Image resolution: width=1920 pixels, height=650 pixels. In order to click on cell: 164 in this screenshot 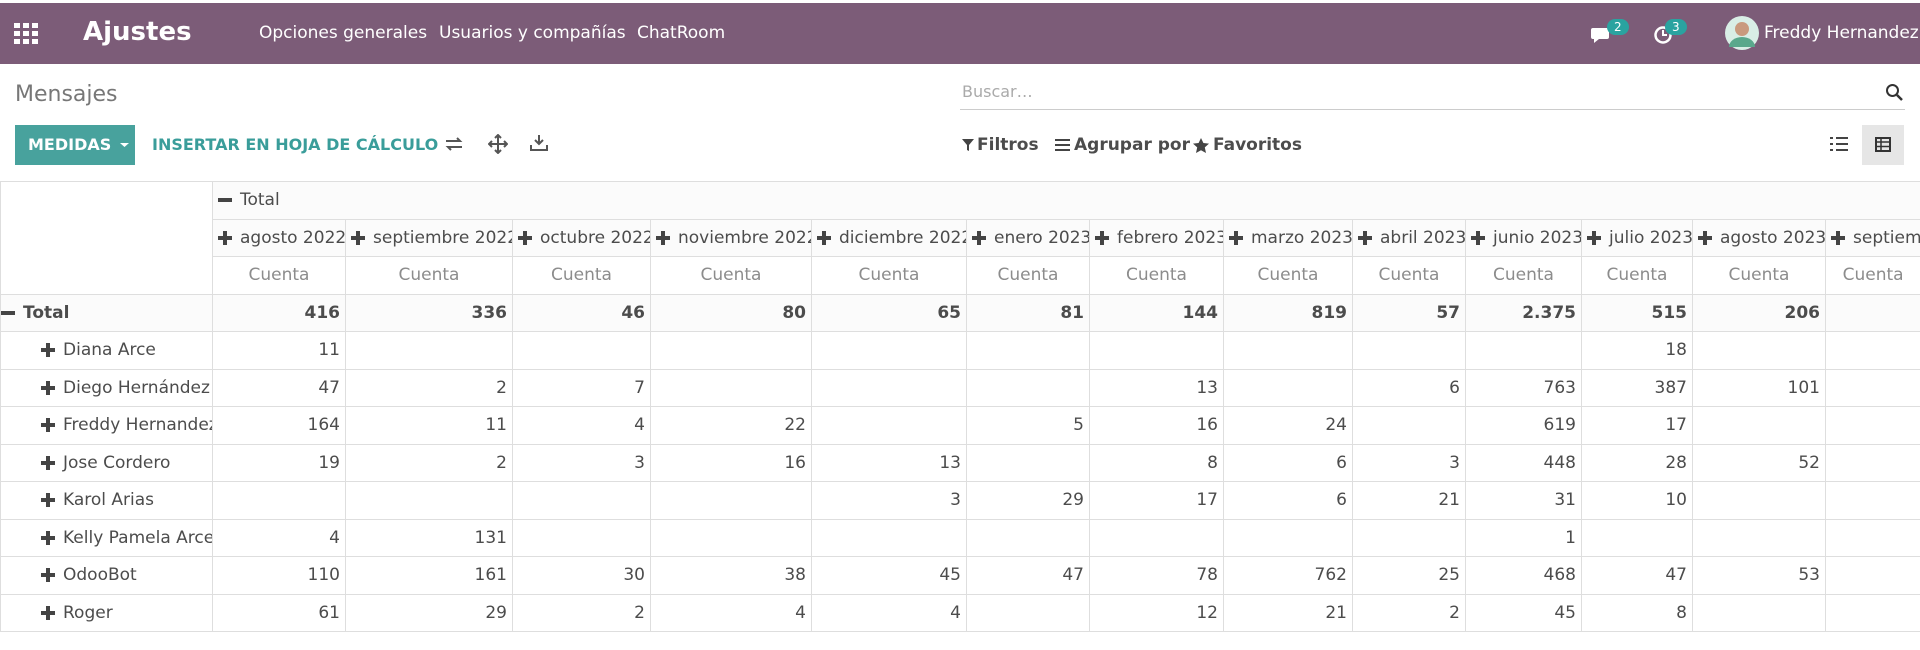, I will do `click(279, 425)`.